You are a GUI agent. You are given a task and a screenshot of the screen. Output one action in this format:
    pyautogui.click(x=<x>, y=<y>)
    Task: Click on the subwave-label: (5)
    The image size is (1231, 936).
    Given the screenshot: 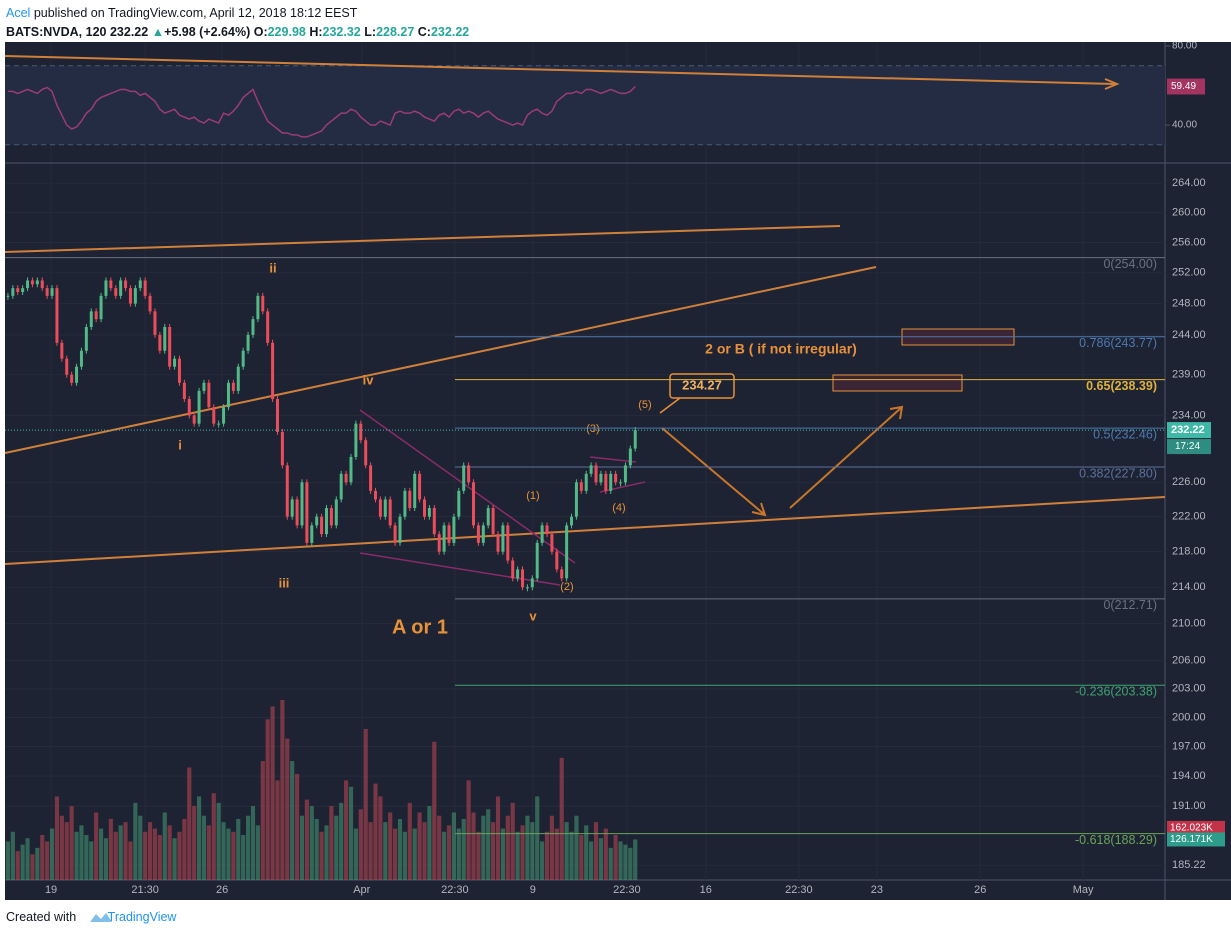 What is the action you would take?
    pyautogui.click(x=644, y=405)
    